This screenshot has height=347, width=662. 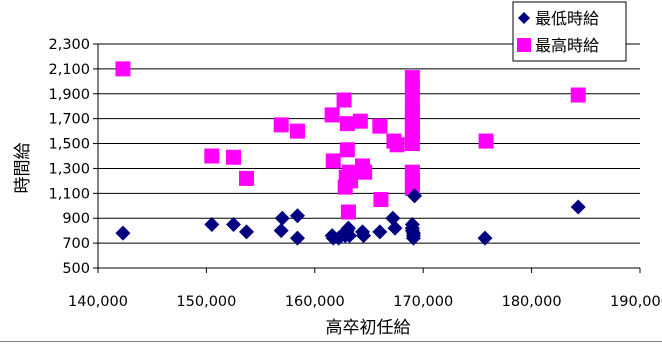 What do you see at coordinates (76, 219) in the screenshot?
I see `y-tick-label: 900` at bounding box center [76, 219].